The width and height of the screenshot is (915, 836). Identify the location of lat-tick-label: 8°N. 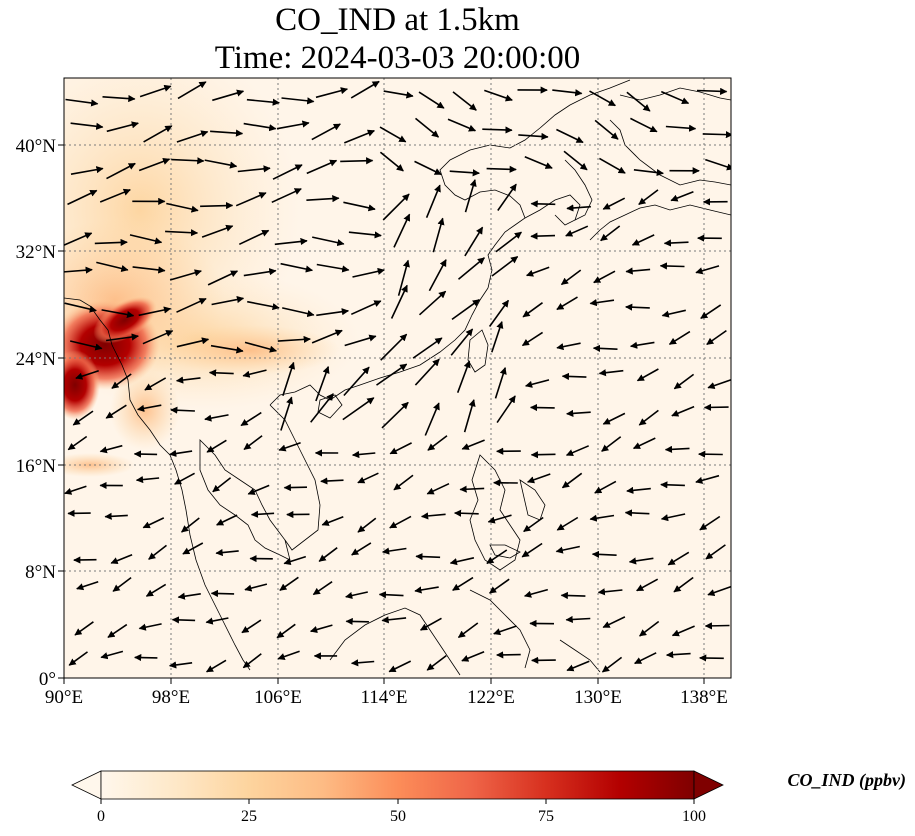
(40, 572).